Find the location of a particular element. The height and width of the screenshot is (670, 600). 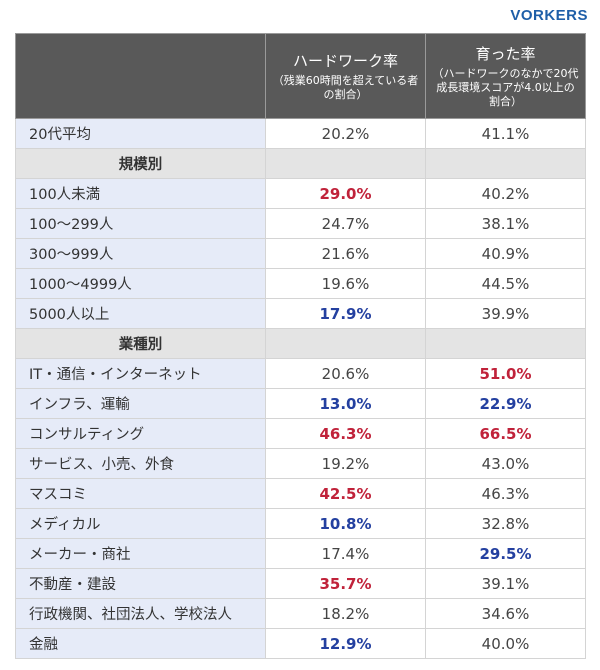

growth-rate-value: 39.1% is located at coordinates (505, 583).